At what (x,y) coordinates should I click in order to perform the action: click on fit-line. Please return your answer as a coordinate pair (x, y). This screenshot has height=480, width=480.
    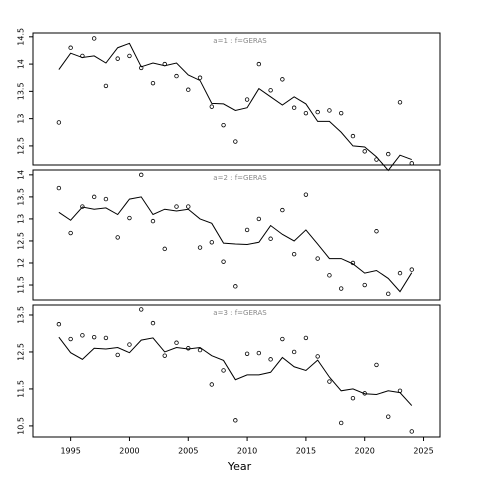
    Looking at the image, I should click on (235, 371).